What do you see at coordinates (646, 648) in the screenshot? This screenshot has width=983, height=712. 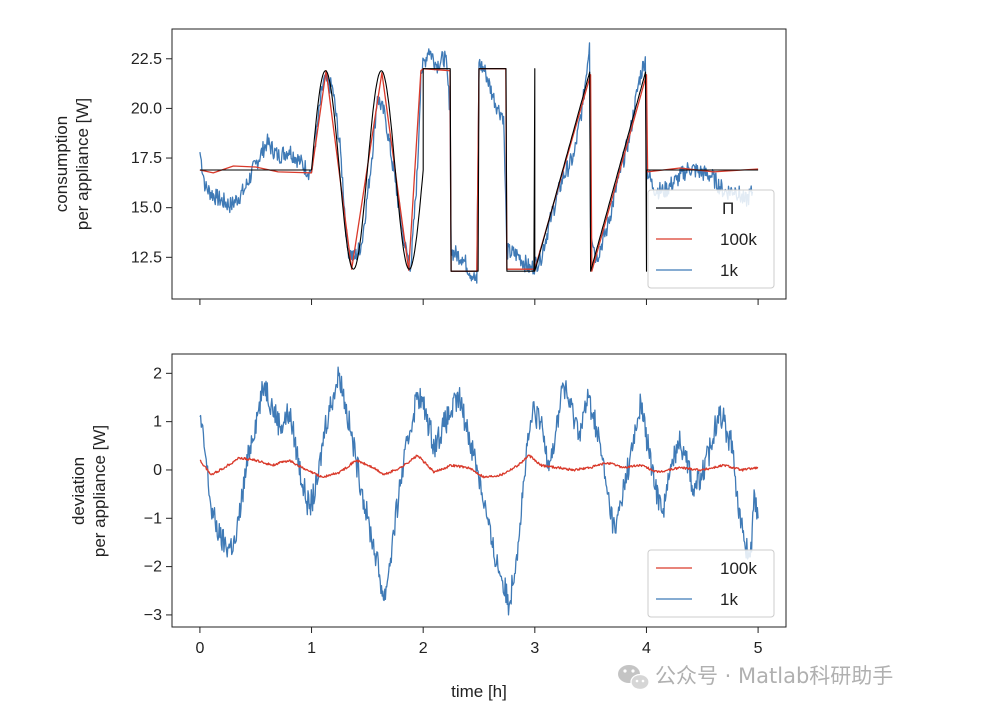 I see `bottom-xtick-label: 4` at bounding box center [646, 648].